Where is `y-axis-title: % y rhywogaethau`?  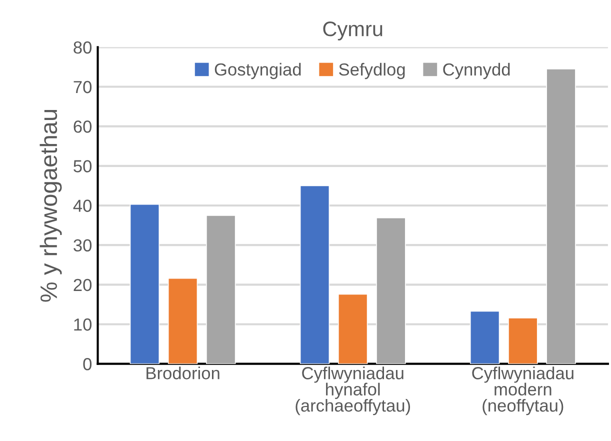
y-axis-title: % y rhywogaethau is located at coordinates (51, 206).